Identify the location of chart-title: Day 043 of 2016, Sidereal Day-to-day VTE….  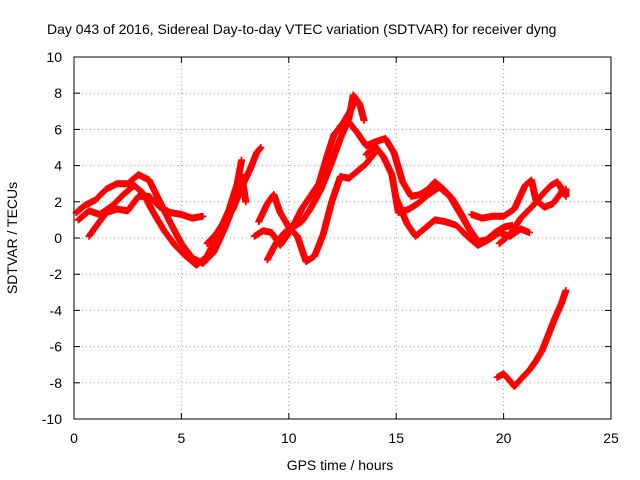
(301, 29).